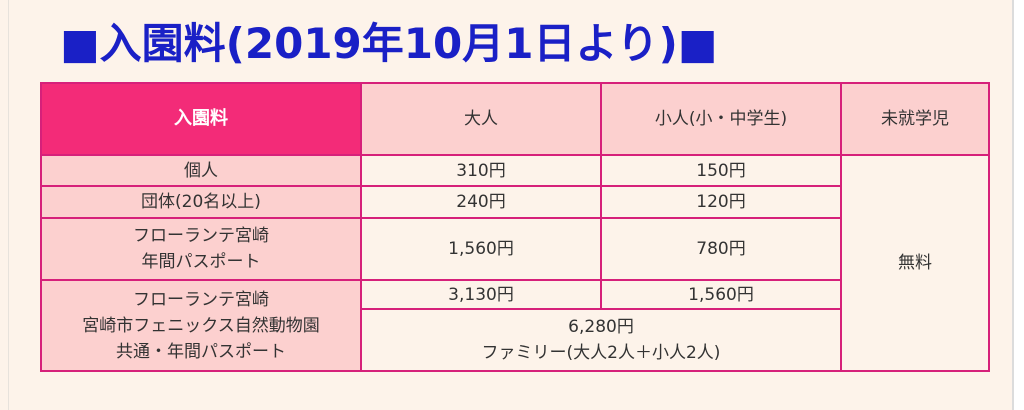 This screenshot has height=410, width=1024. What do you see at coordinates (721, 170) in the screenshot?
I see `price-child-individual: 150円` at bounding box center [721, 170].